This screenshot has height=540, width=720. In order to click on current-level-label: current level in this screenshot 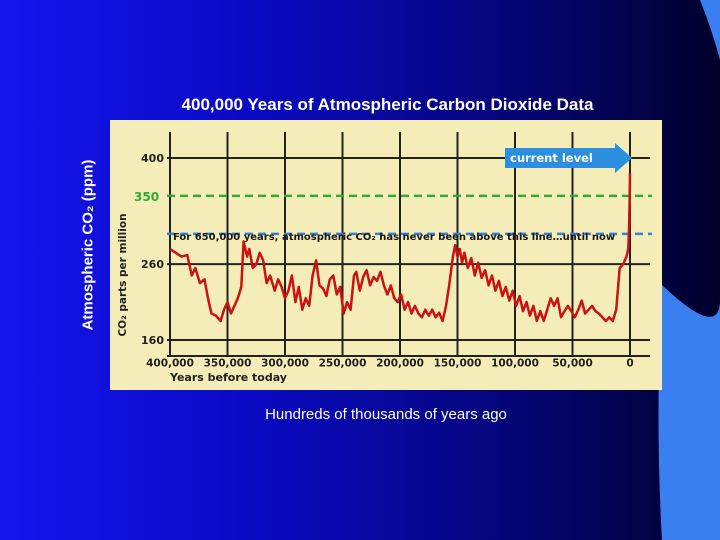, I will do `click(551, 158)`.